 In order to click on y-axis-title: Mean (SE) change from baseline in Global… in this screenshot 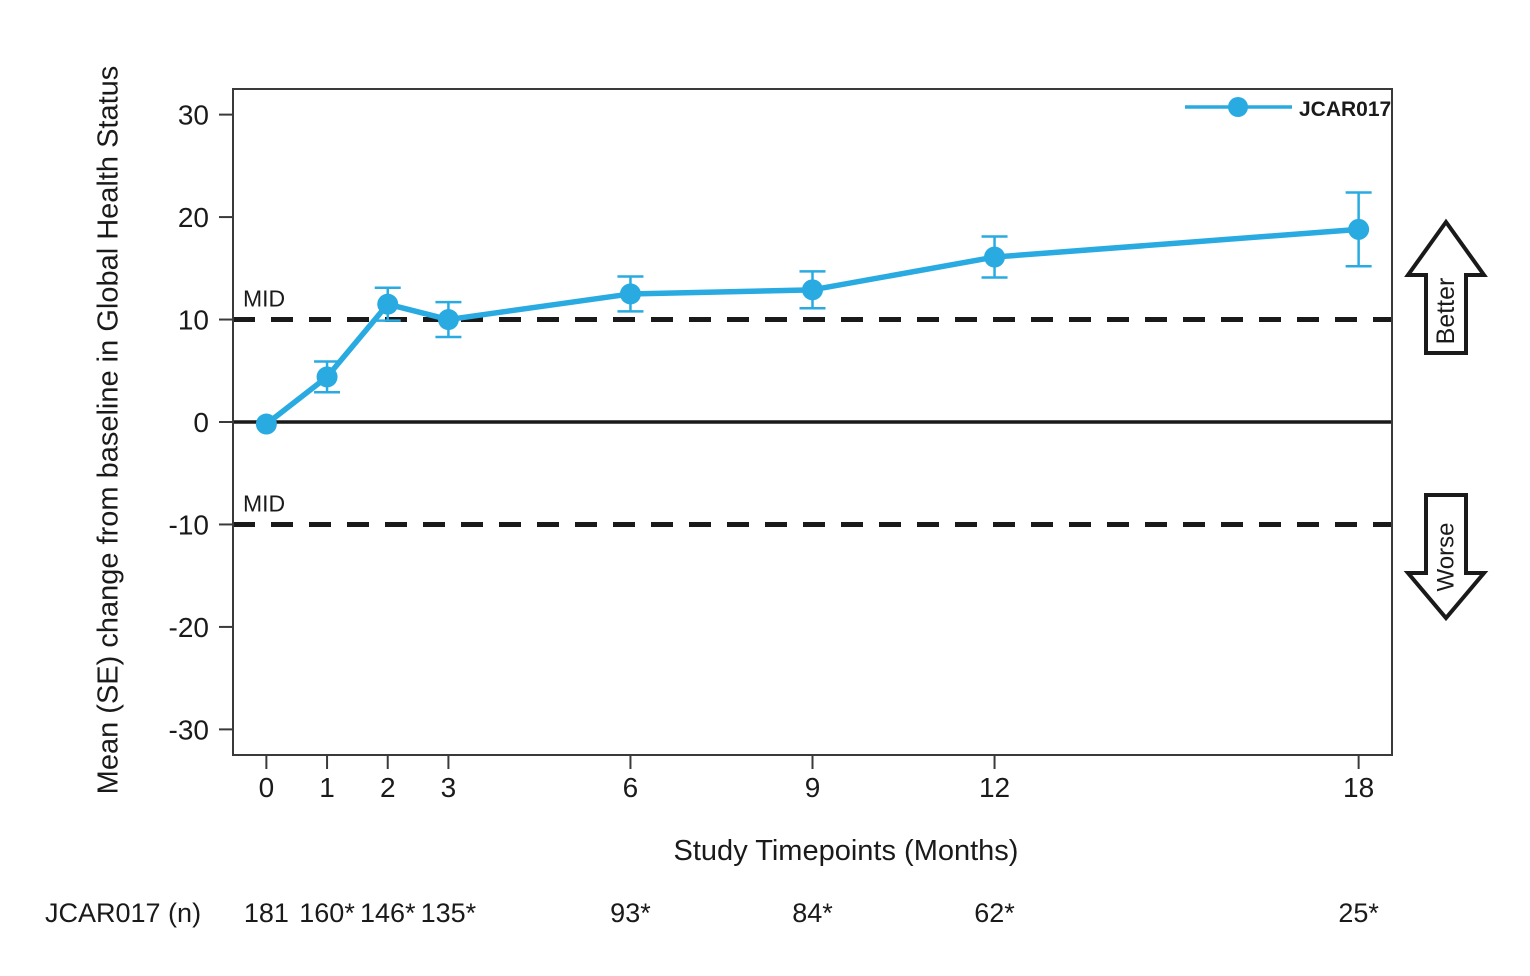, I will do `click(108, 430)`.